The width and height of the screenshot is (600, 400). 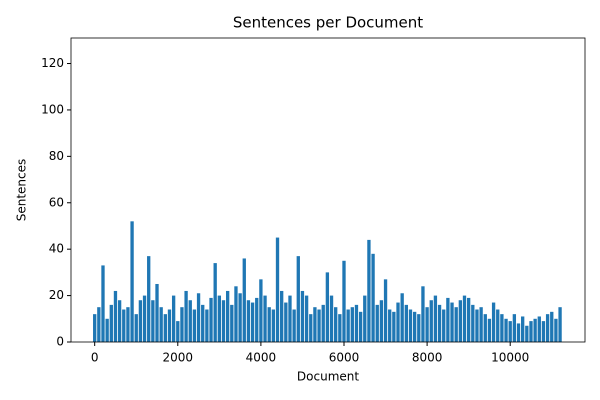 What do you see at coordinates (52, 109) in the screenshot?
I see `y-tick-label: 100` at bounding box center [52, 109].